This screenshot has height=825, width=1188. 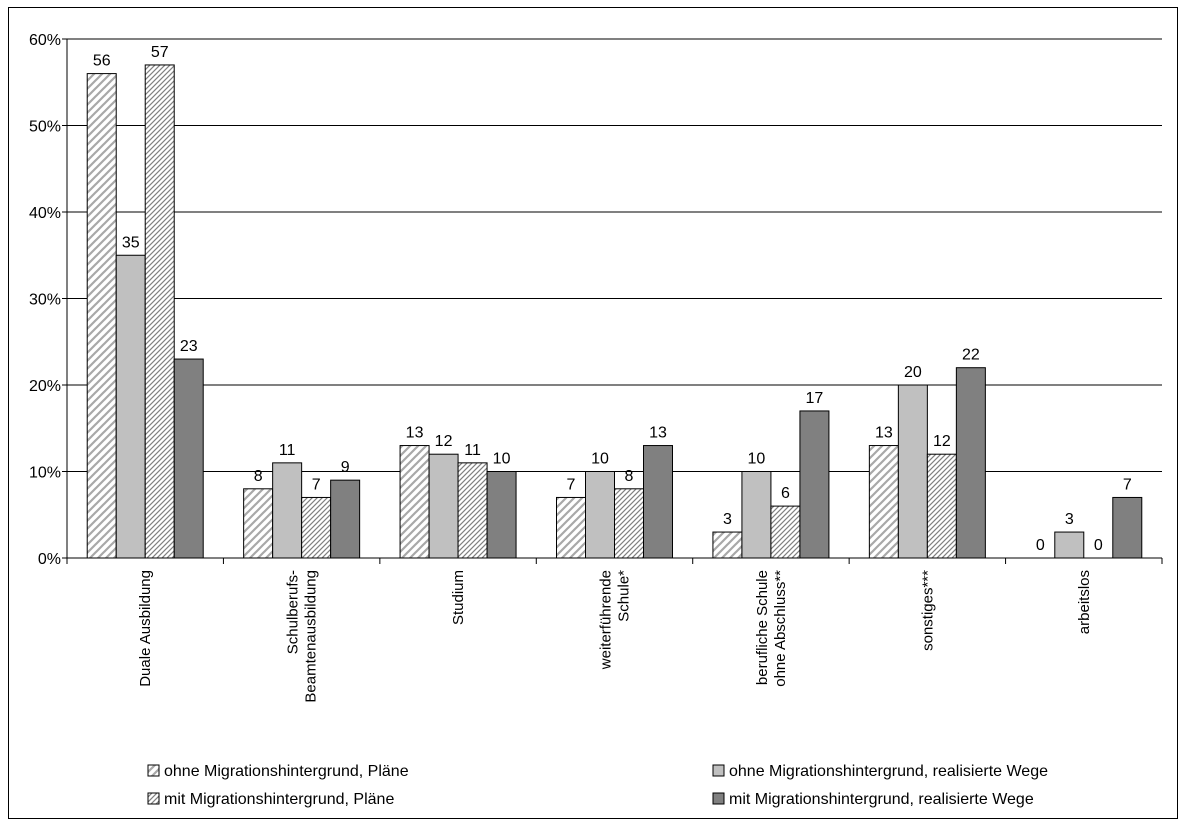 What do you see at coordinates (1084, 602) in the screenshot?
I see `x-category-label: arbeitslos` at bounding box center [1084, 602].